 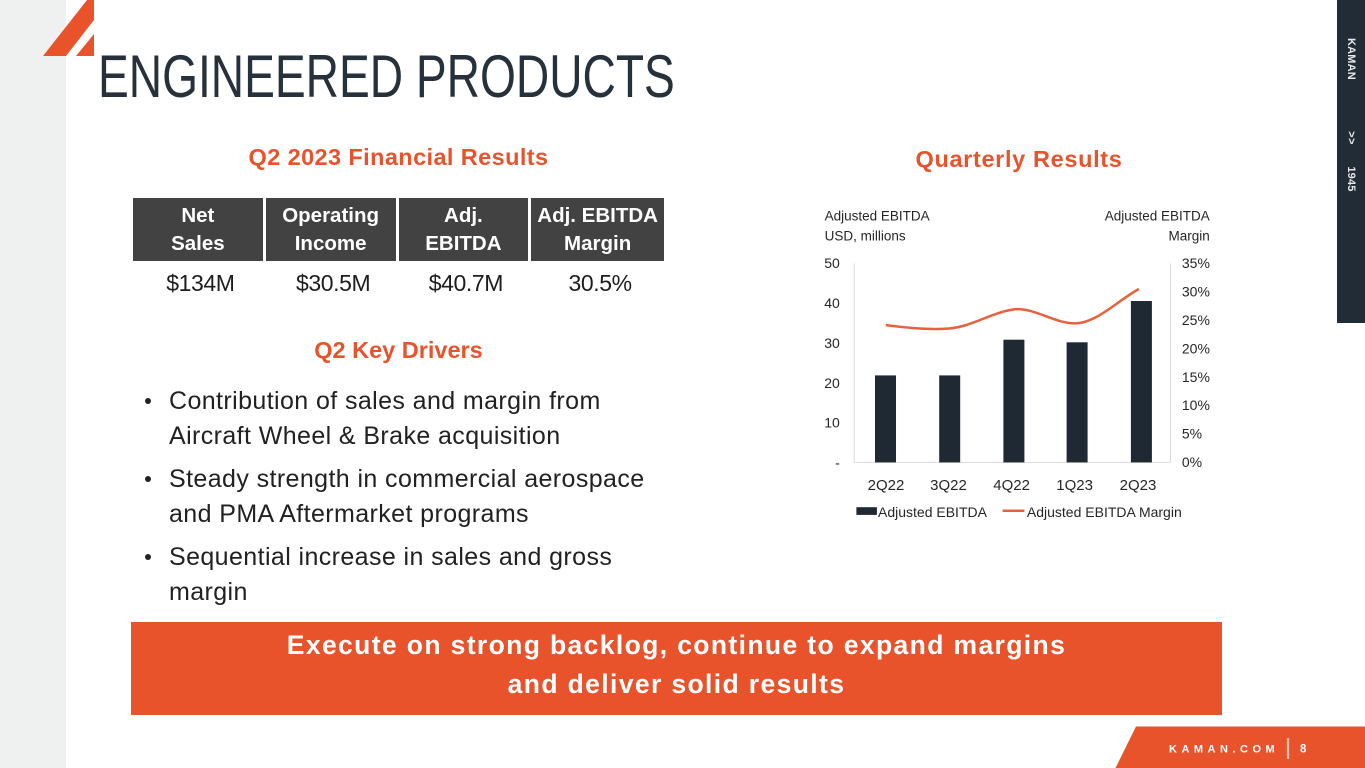 What do you see at coordinates (1196, 348) in the screenshot?
I see `svg-text: 20%` at bounding box center [1196, 348].